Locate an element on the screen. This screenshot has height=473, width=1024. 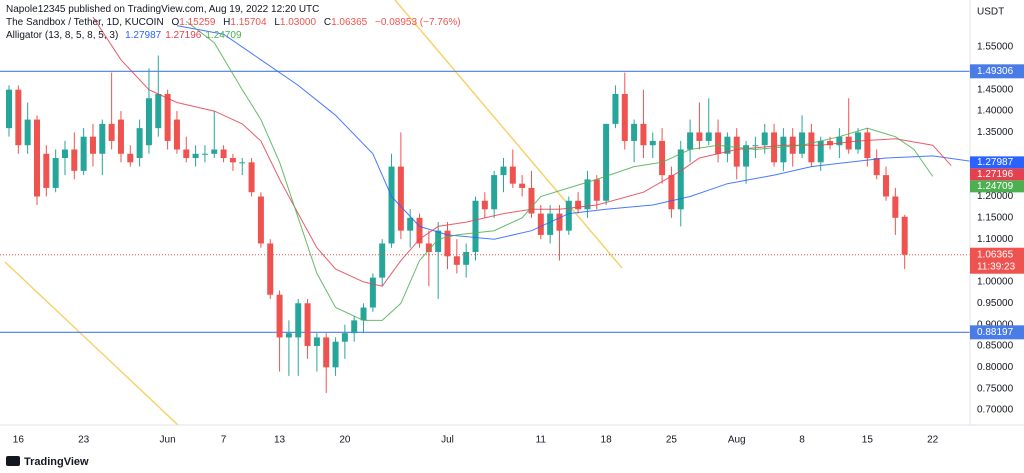
price-label: 1.06365 is located at coordinates (995, 254).